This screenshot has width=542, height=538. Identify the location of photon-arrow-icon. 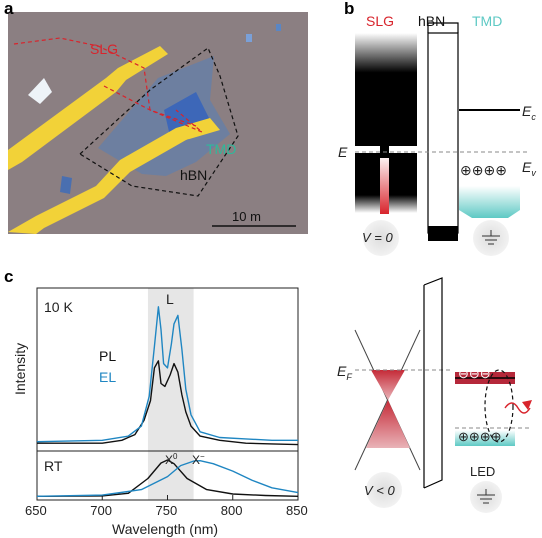
(527, 405).